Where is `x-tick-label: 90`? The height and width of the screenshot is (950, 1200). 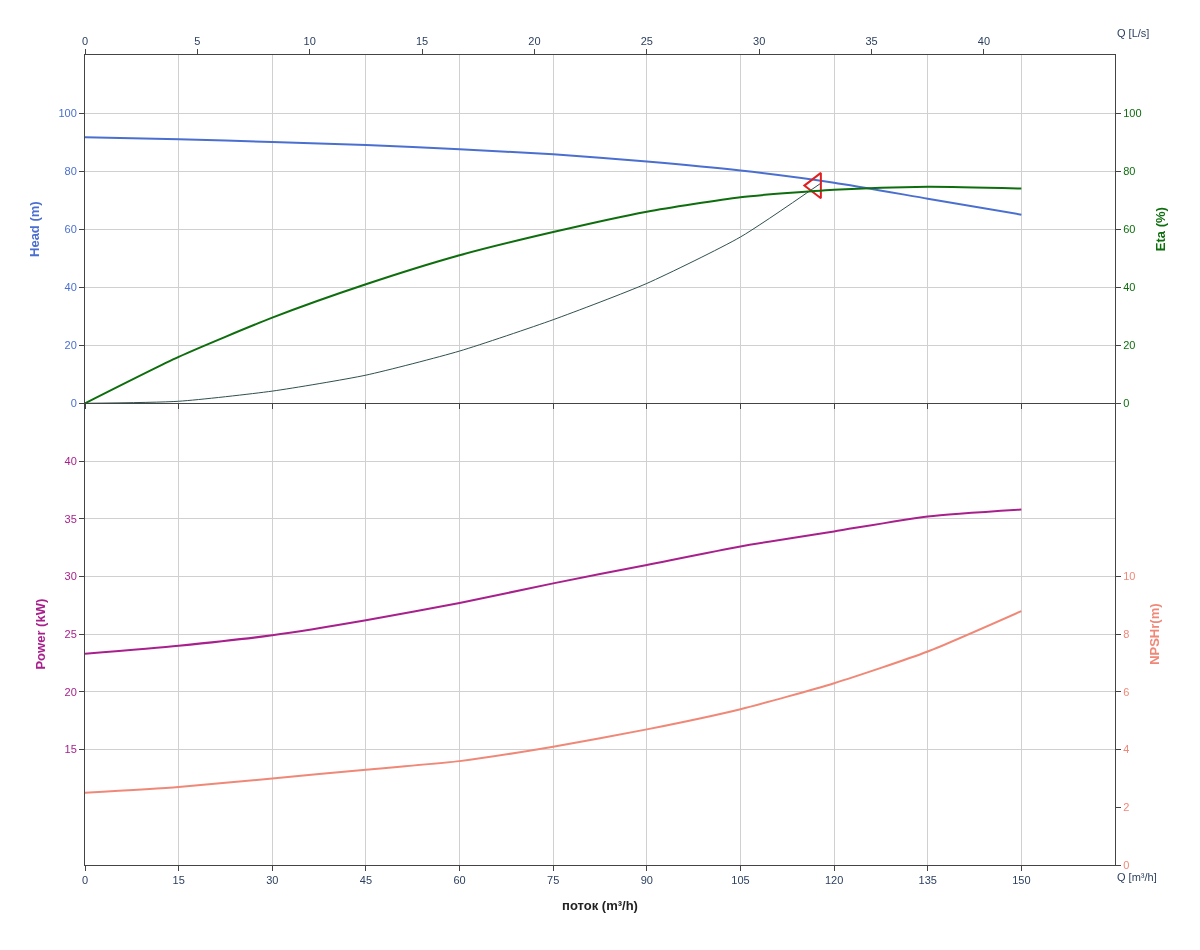 x-tick-label: 90 is located at coordinates (646, 880).